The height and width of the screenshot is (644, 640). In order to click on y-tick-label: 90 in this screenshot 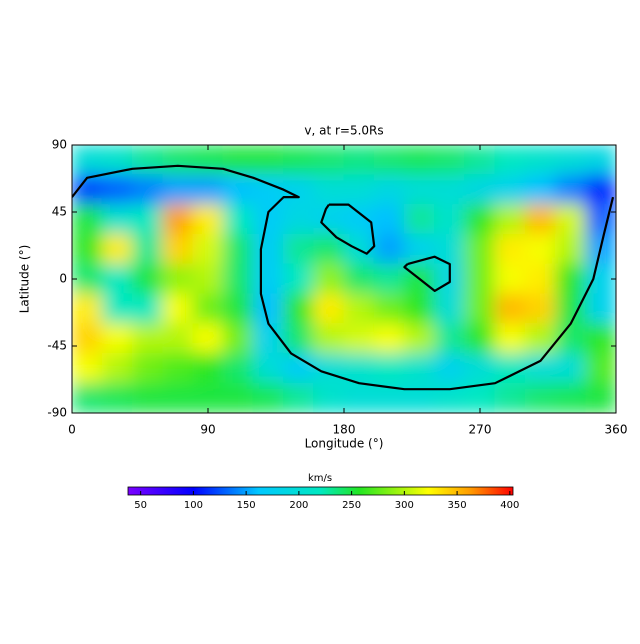, I will do `click(59, 145)`.